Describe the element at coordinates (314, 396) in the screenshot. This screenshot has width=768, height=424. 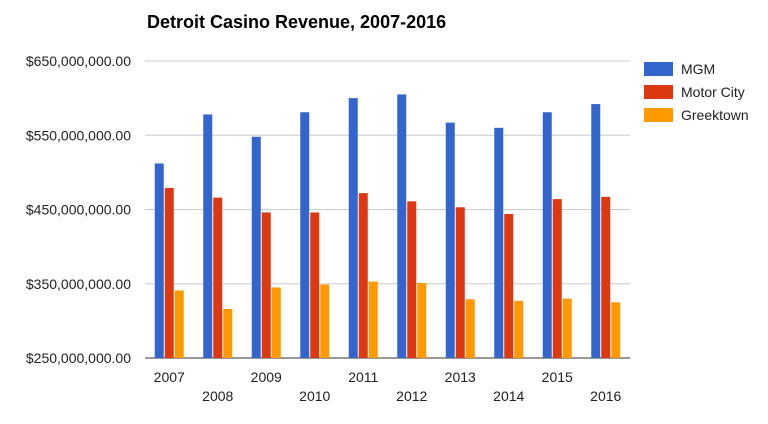
I see `x-tick-label: 2010` at that location.